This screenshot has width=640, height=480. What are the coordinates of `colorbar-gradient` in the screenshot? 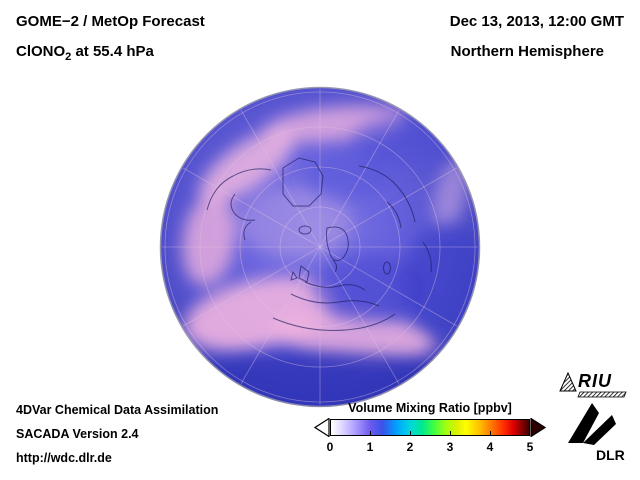 It's located at (430, 427).